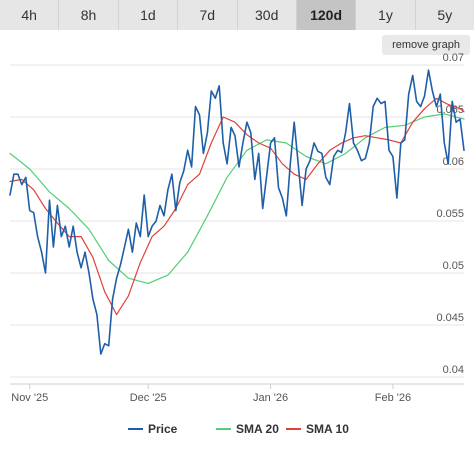  Describe the element at coordinates (393, 398) in the screenshot. I see `x-tick-label: Feb '26` at that location.